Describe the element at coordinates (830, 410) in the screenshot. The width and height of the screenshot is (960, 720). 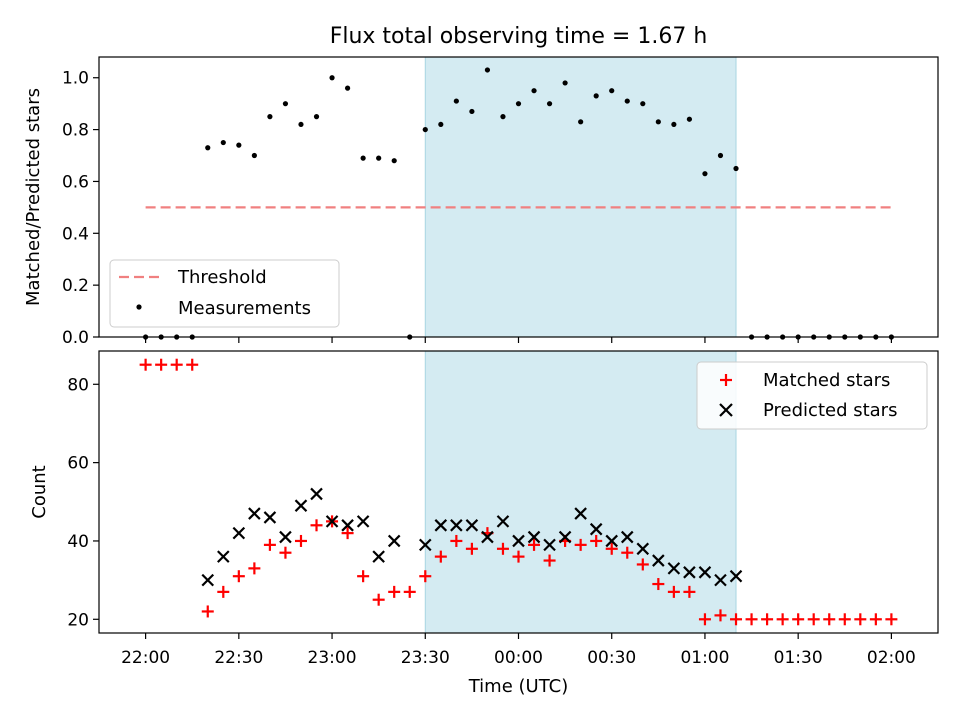
I see `predicted-legend-label: Predicted stars` at that location.